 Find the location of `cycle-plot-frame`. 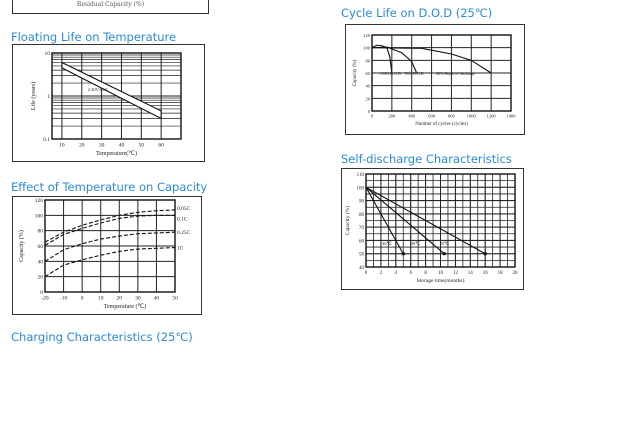

cycle-plot-frame is located at coordinates (441, 73).